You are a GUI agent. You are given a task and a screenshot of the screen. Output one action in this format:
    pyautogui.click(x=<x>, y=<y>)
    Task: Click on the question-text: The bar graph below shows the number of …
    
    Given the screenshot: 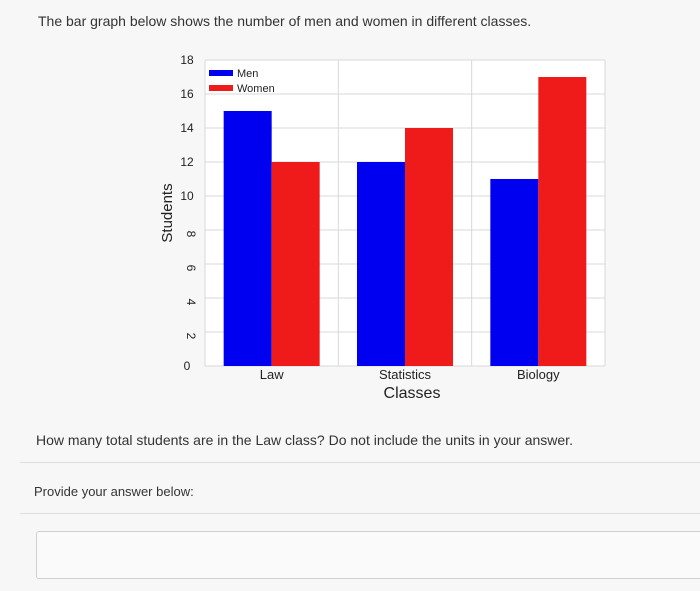 What is the action you would take?
    pyautogui.click(x=285, y=21)
    